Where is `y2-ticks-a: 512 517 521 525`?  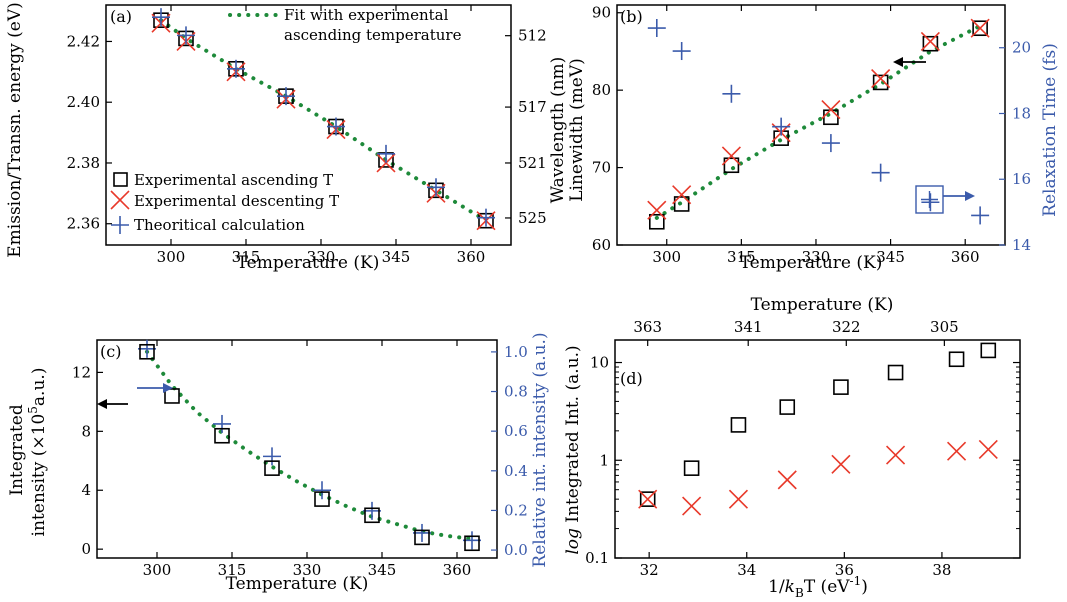 y2-ticks-a: 512 517 521 525 is located at coordinates (526, 127).